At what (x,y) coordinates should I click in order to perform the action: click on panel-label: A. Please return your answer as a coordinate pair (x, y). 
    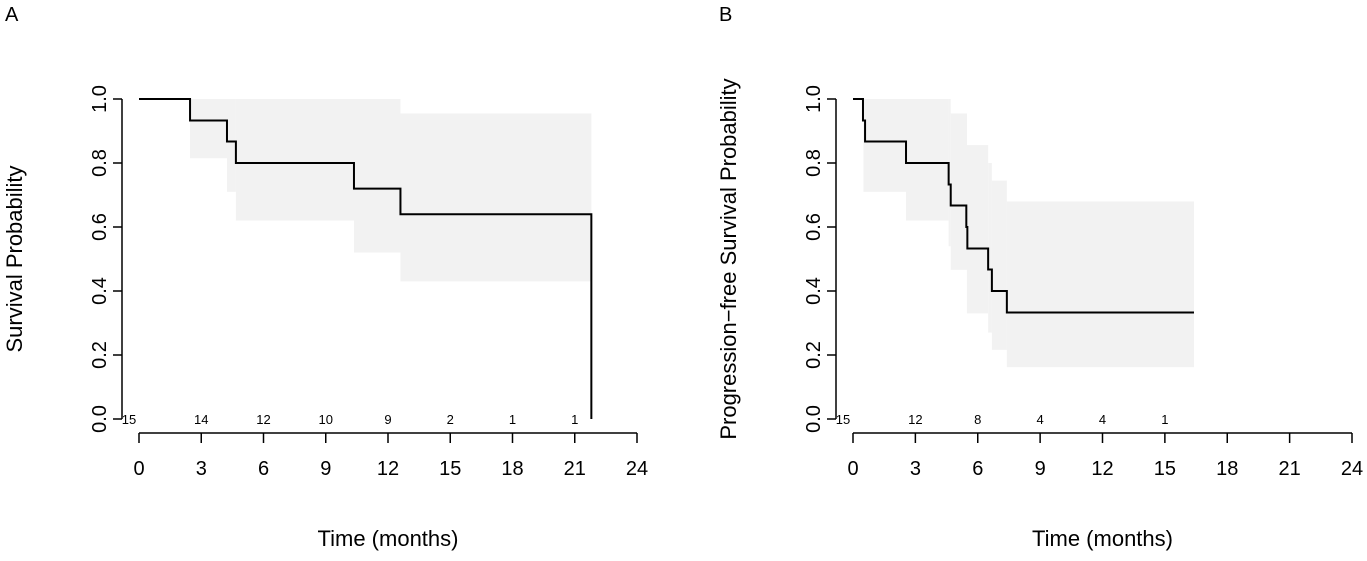
    Looking at the image, I should click on (12, 15).